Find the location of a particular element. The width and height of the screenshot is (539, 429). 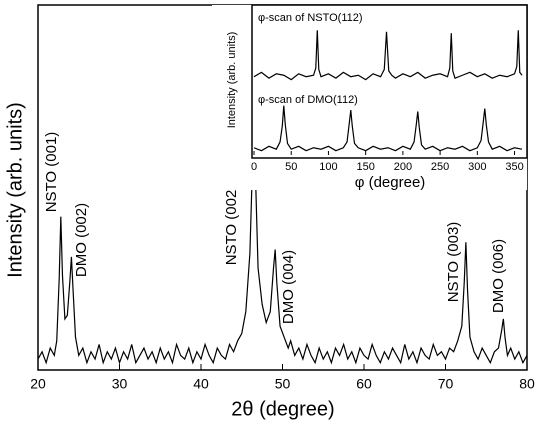

x-tick-label: 100 is located at coordinates (328, 167).